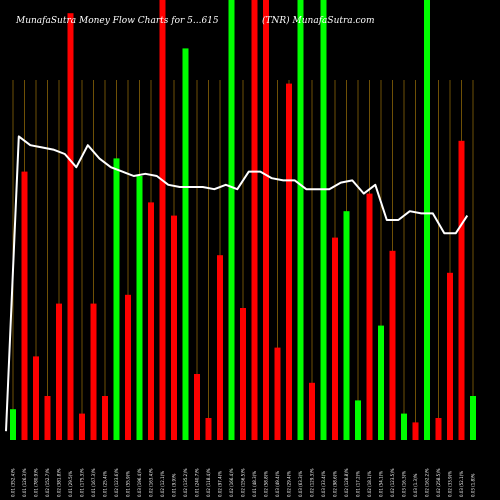 Image resolution: width=500 pixels, height=500 pixels. I want to click on x-tick-label-11: 0.03 (196.4)%, so click(139, 482).